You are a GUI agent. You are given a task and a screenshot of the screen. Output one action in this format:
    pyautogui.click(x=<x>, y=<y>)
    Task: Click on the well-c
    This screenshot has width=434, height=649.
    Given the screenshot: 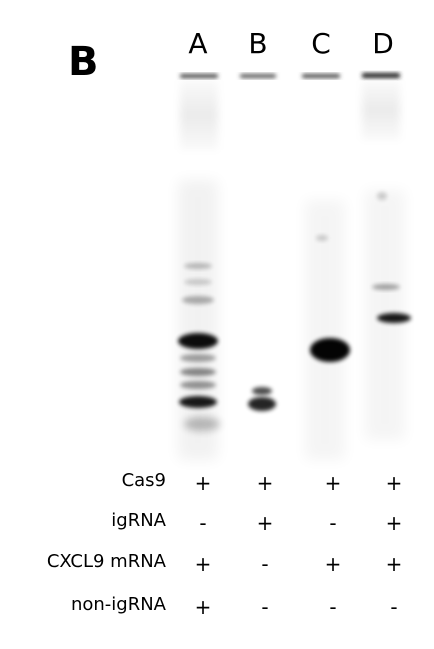 What is the action you would take?
    pyautogui.click(x=321, y=76)
    